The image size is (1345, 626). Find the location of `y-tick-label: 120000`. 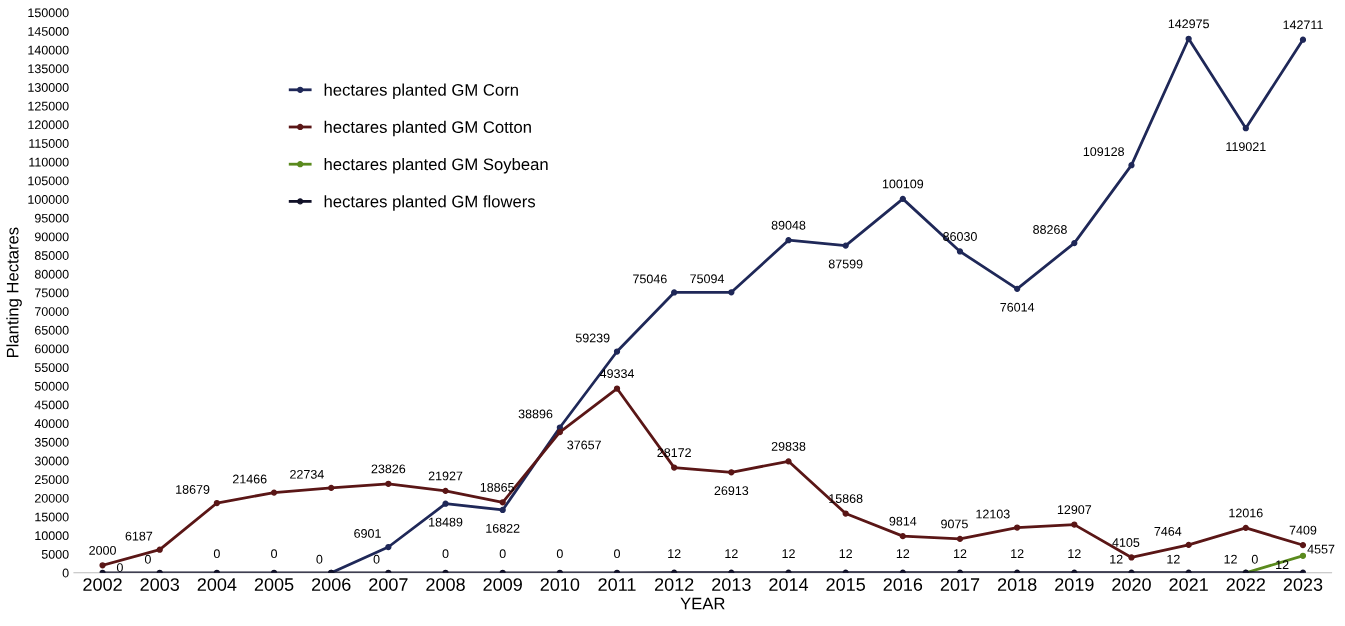

y-tick-label: 120000 is located at coordinates (48, 125).